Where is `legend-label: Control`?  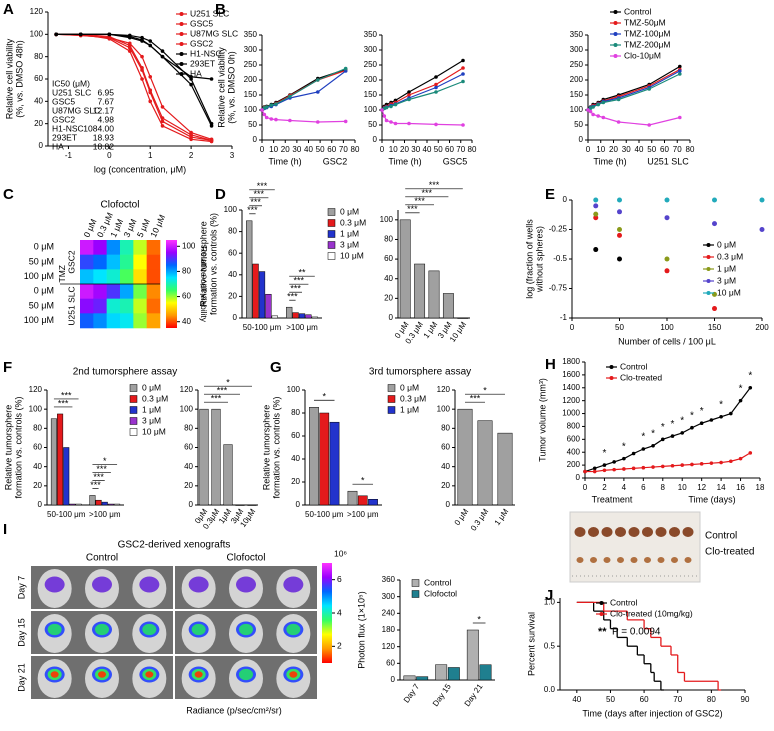
legend-label: Control is located at coordinates (438, 582).